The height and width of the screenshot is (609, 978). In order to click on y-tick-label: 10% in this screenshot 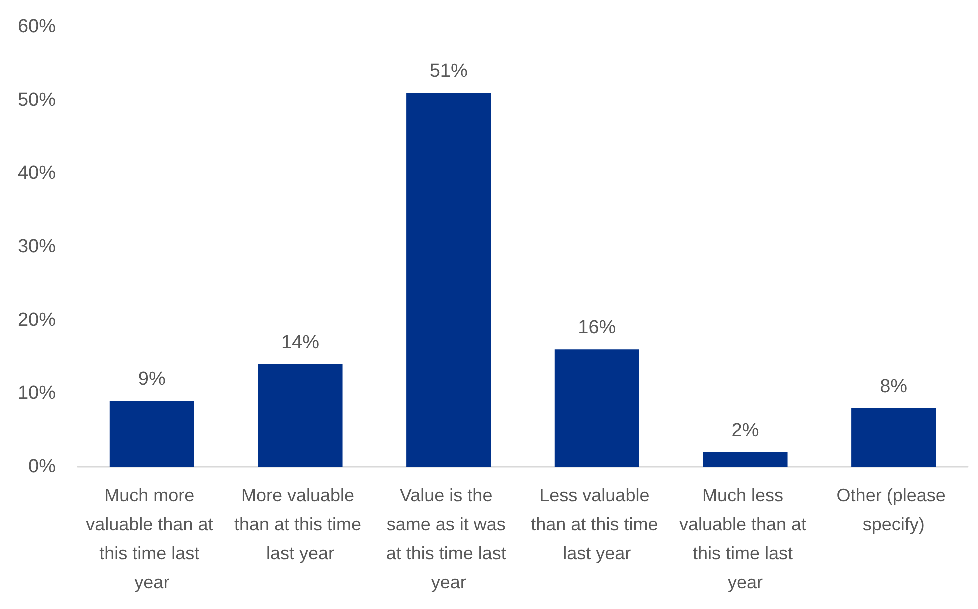, I will do `click(37, 393)`.